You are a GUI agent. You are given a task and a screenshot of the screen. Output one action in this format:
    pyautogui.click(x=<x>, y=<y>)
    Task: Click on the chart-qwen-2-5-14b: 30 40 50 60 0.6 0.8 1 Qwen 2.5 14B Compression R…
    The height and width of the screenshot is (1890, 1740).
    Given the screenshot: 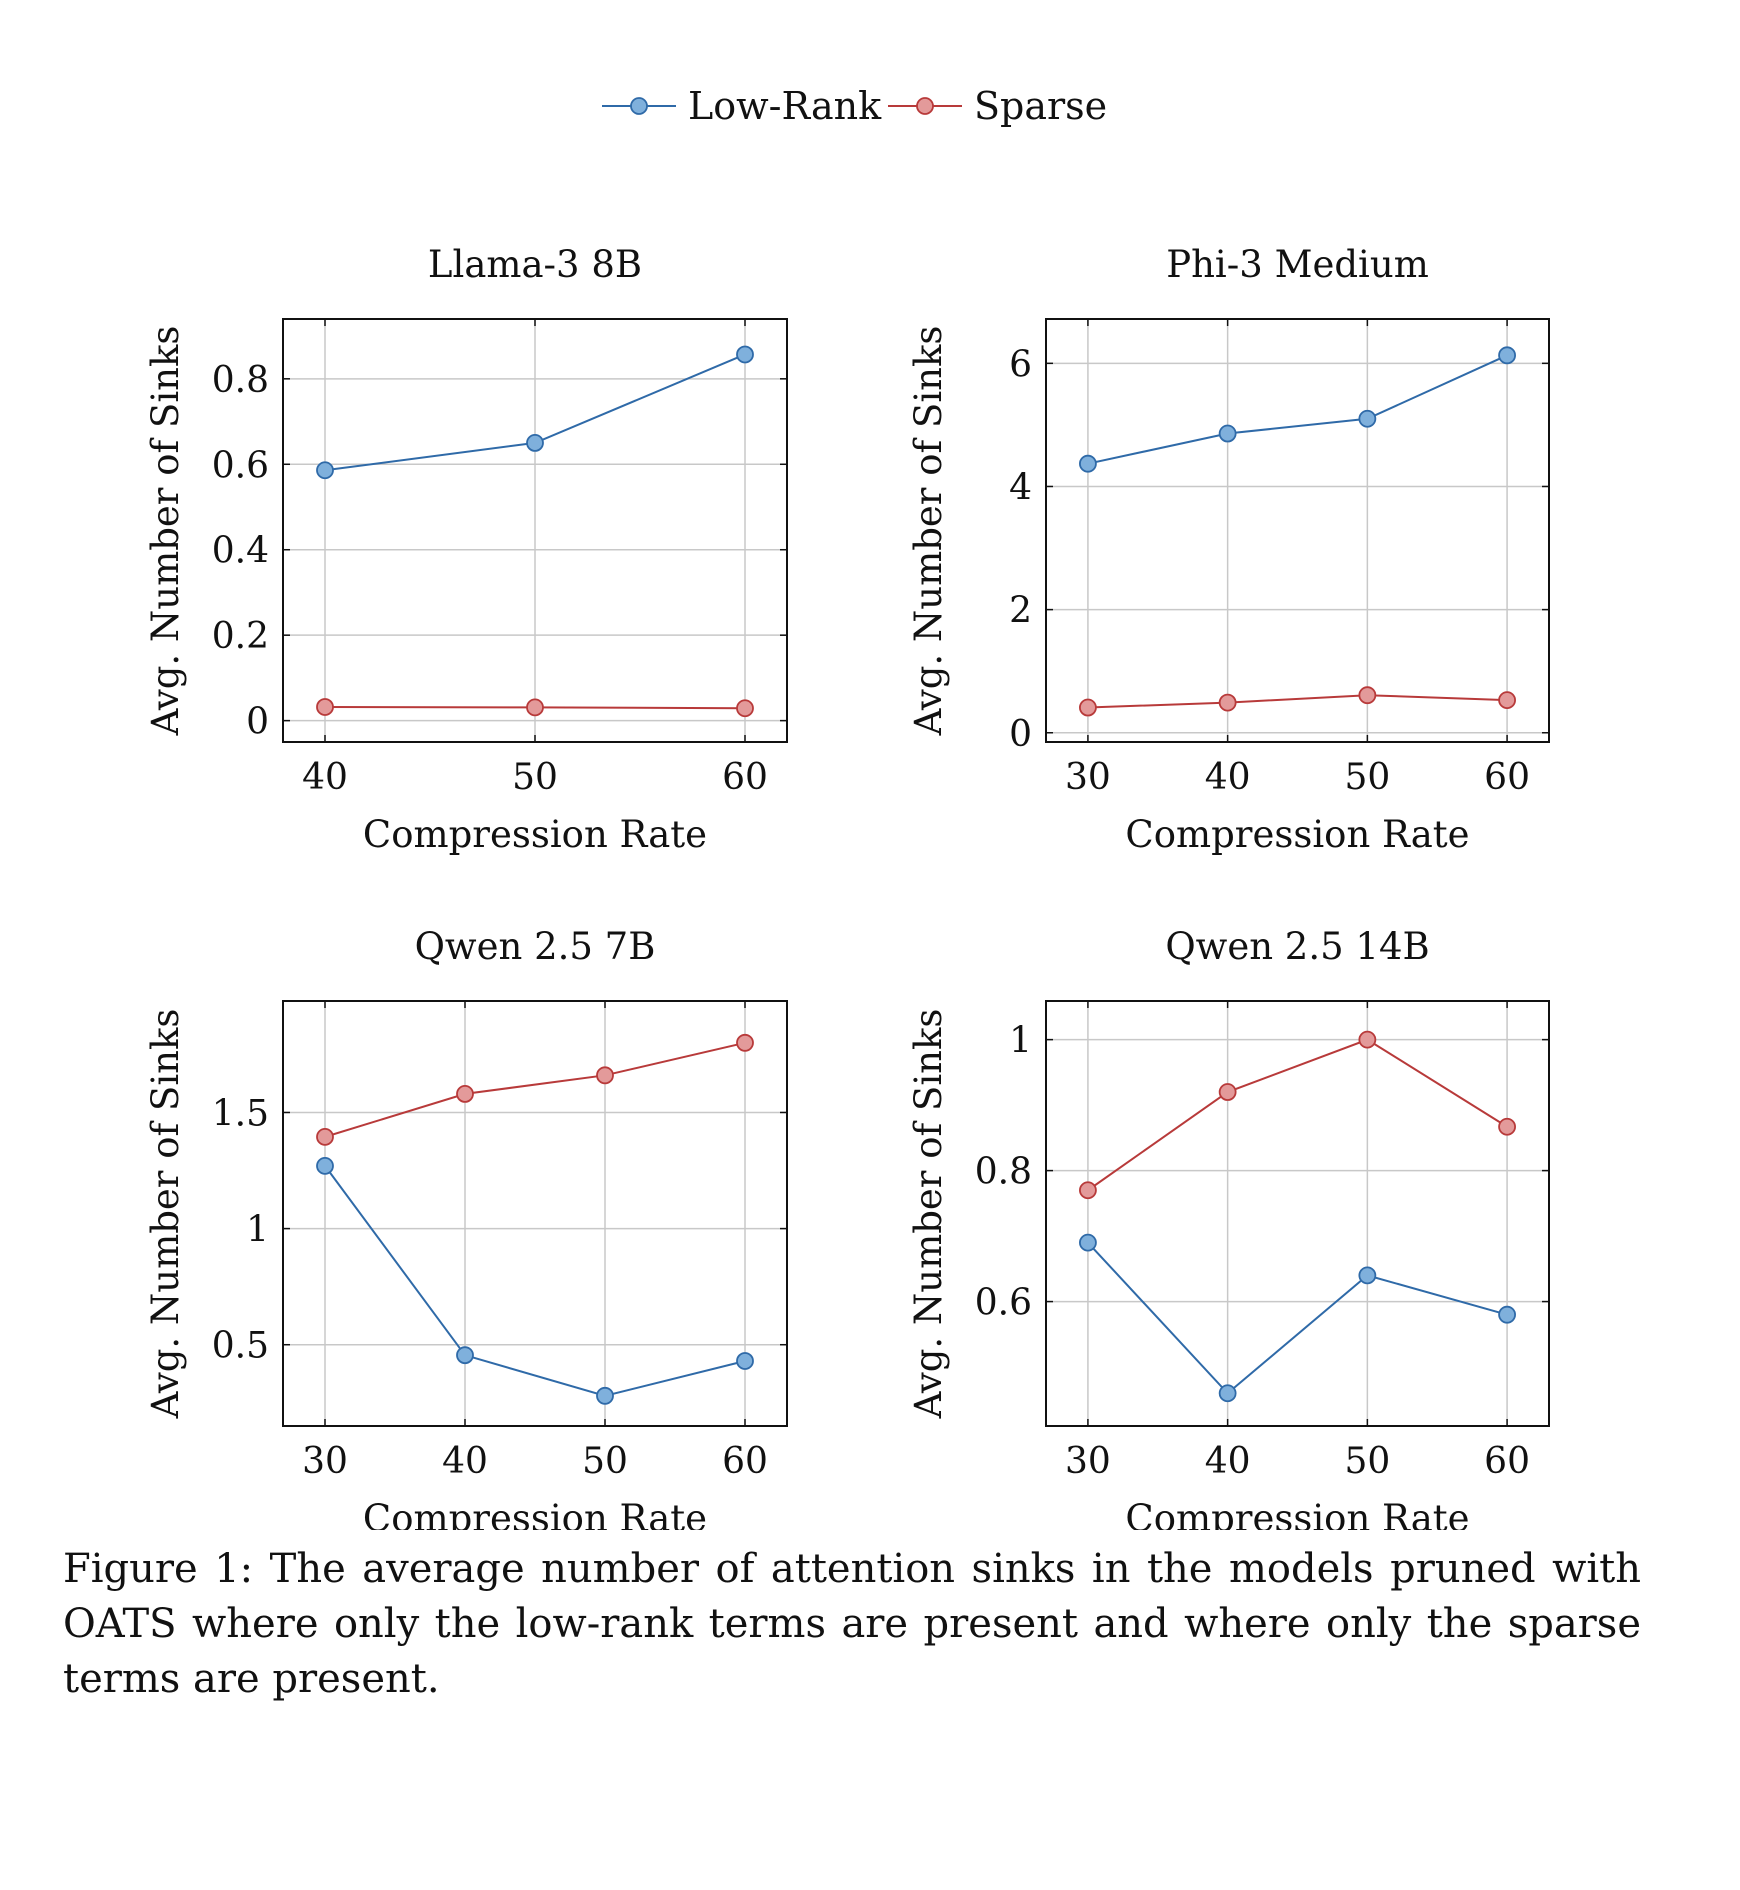 What is the action you would take?
    pyautogui.click(x=1228, y=1227)
    